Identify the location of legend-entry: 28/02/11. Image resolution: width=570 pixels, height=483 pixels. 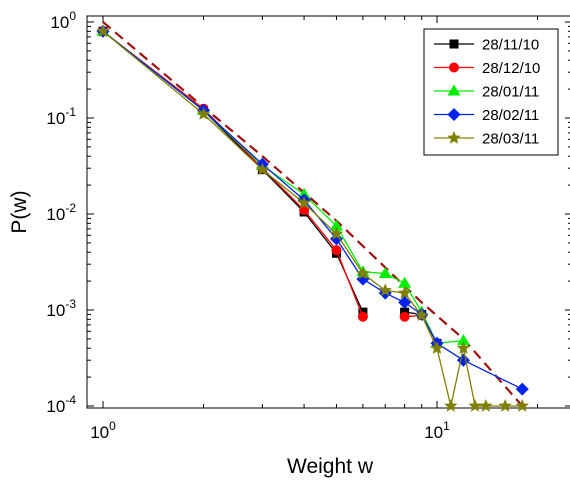
(486, 115).